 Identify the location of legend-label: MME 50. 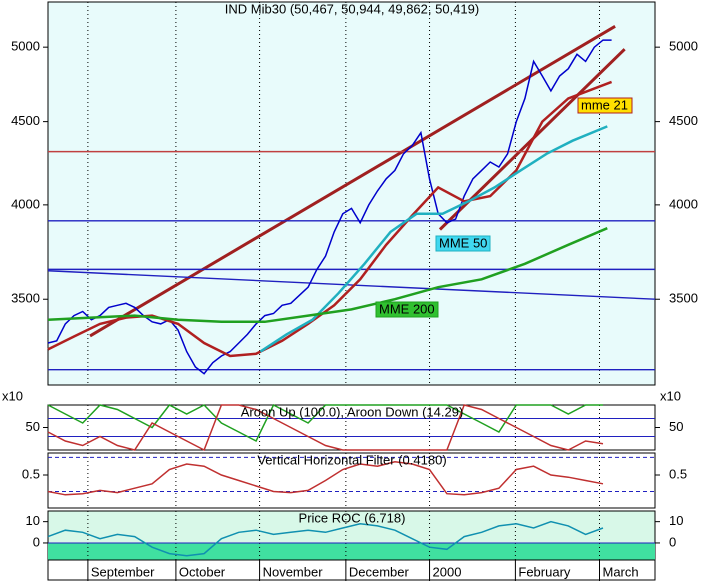
(463, 242).